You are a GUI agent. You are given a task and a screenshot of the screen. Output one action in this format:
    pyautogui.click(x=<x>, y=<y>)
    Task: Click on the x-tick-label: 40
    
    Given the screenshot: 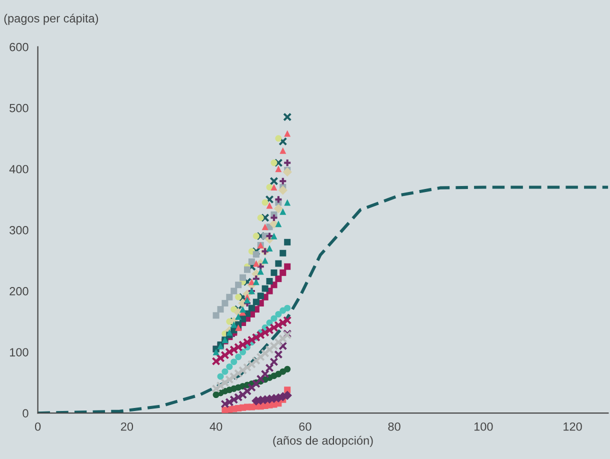 What is the action you would take?
    pyautogui.click(x=216, y=426)
    